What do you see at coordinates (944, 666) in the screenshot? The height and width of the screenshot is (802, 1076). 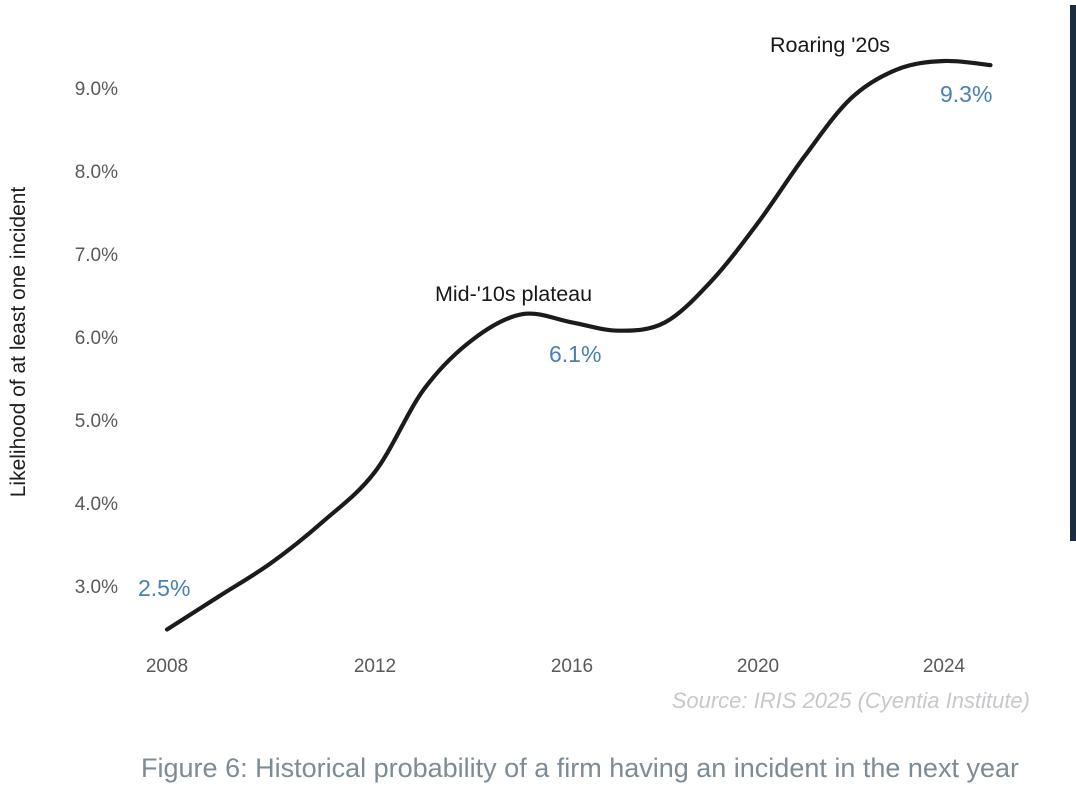 I see `x-tick-label: 2024` at bounding box center [944, 666].